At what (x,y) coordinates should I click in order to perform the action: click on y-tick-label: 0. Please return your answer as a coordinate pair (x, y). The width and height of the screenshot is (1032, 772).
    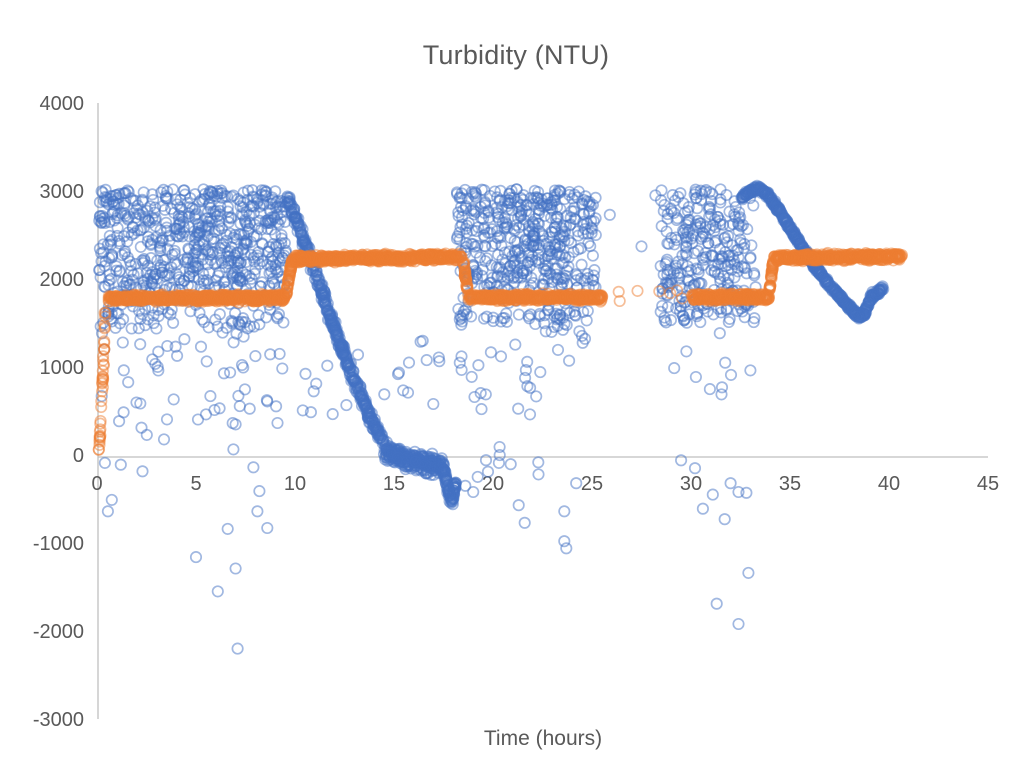
    Looking at the image, I should click on (78, 456).